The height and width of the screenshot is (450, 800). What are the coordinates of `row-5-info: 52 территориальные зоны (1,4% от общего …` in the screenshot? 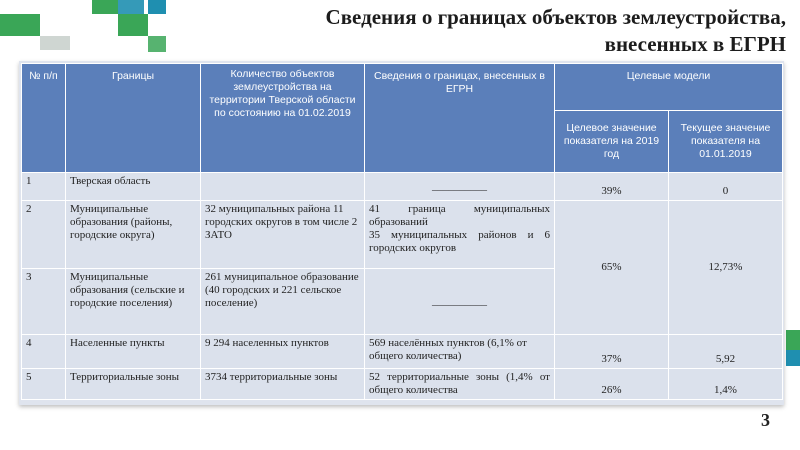 It's located at (459, 384).